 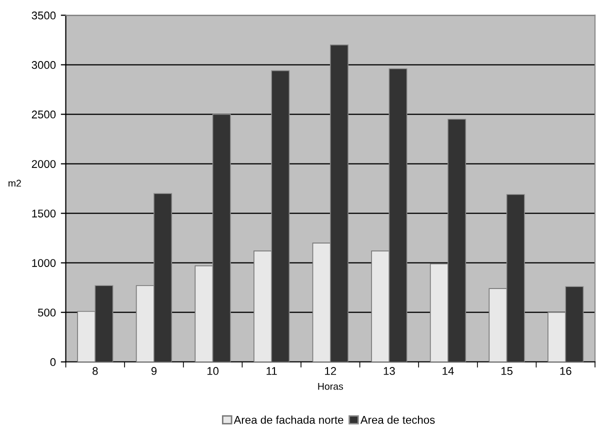 What do you see at coordinates (53, 362) in the screenshot?
I see `y-tick-label: 0` at bounding box center [53, 362].